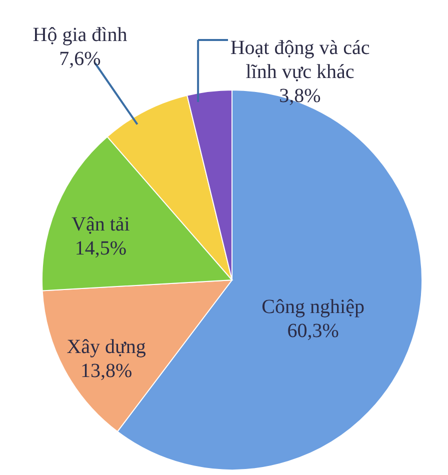  I want to click on slice-label: Xây dựng, so click(106, 347).